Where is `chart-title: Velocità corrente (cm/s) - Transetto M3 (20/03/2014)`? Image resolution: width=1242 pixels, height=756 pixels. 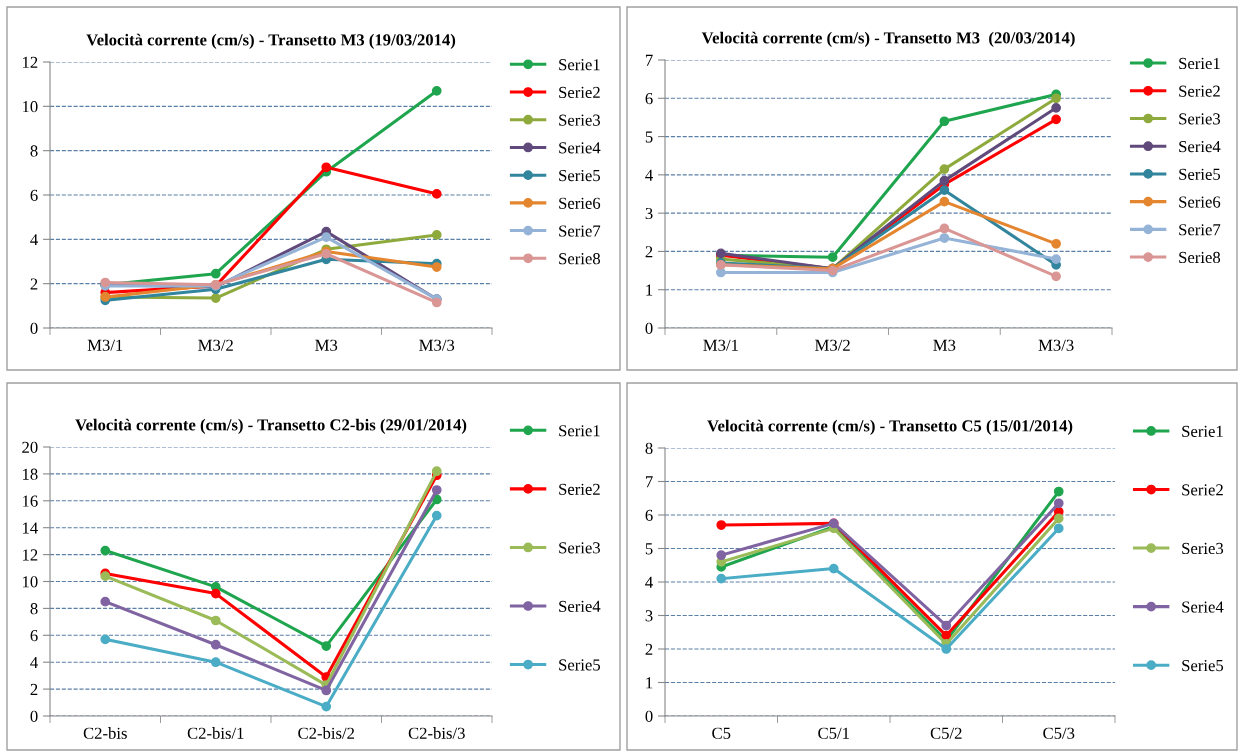
chart-title: Velocità corrente (cm/s) - Transetto M3 (20/03/2014) is located at coordinates (888, 39).